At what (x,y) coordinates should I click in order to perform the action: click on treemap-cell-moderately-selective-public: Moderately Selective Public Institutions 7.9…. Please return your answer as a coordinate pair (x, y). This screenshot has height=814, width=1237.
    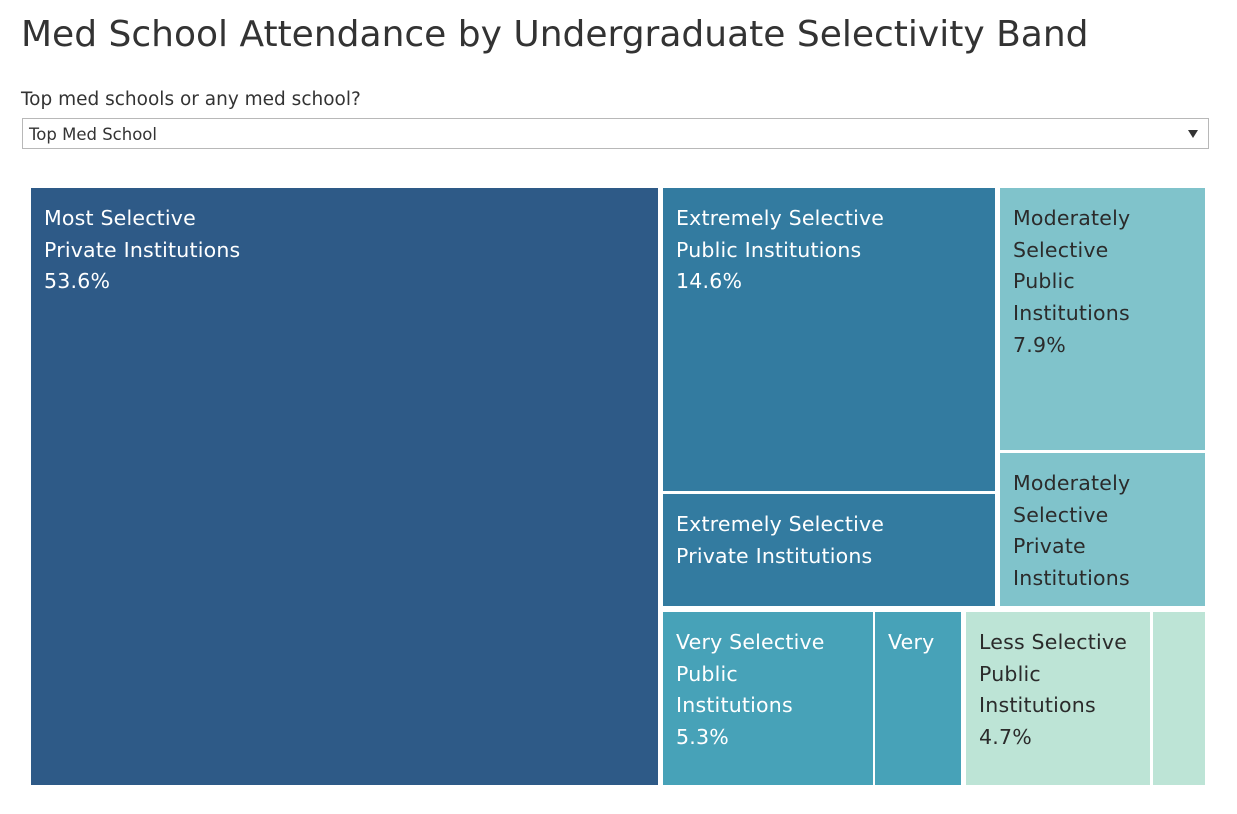
    Looking at the image, I should click on (1102, 319).